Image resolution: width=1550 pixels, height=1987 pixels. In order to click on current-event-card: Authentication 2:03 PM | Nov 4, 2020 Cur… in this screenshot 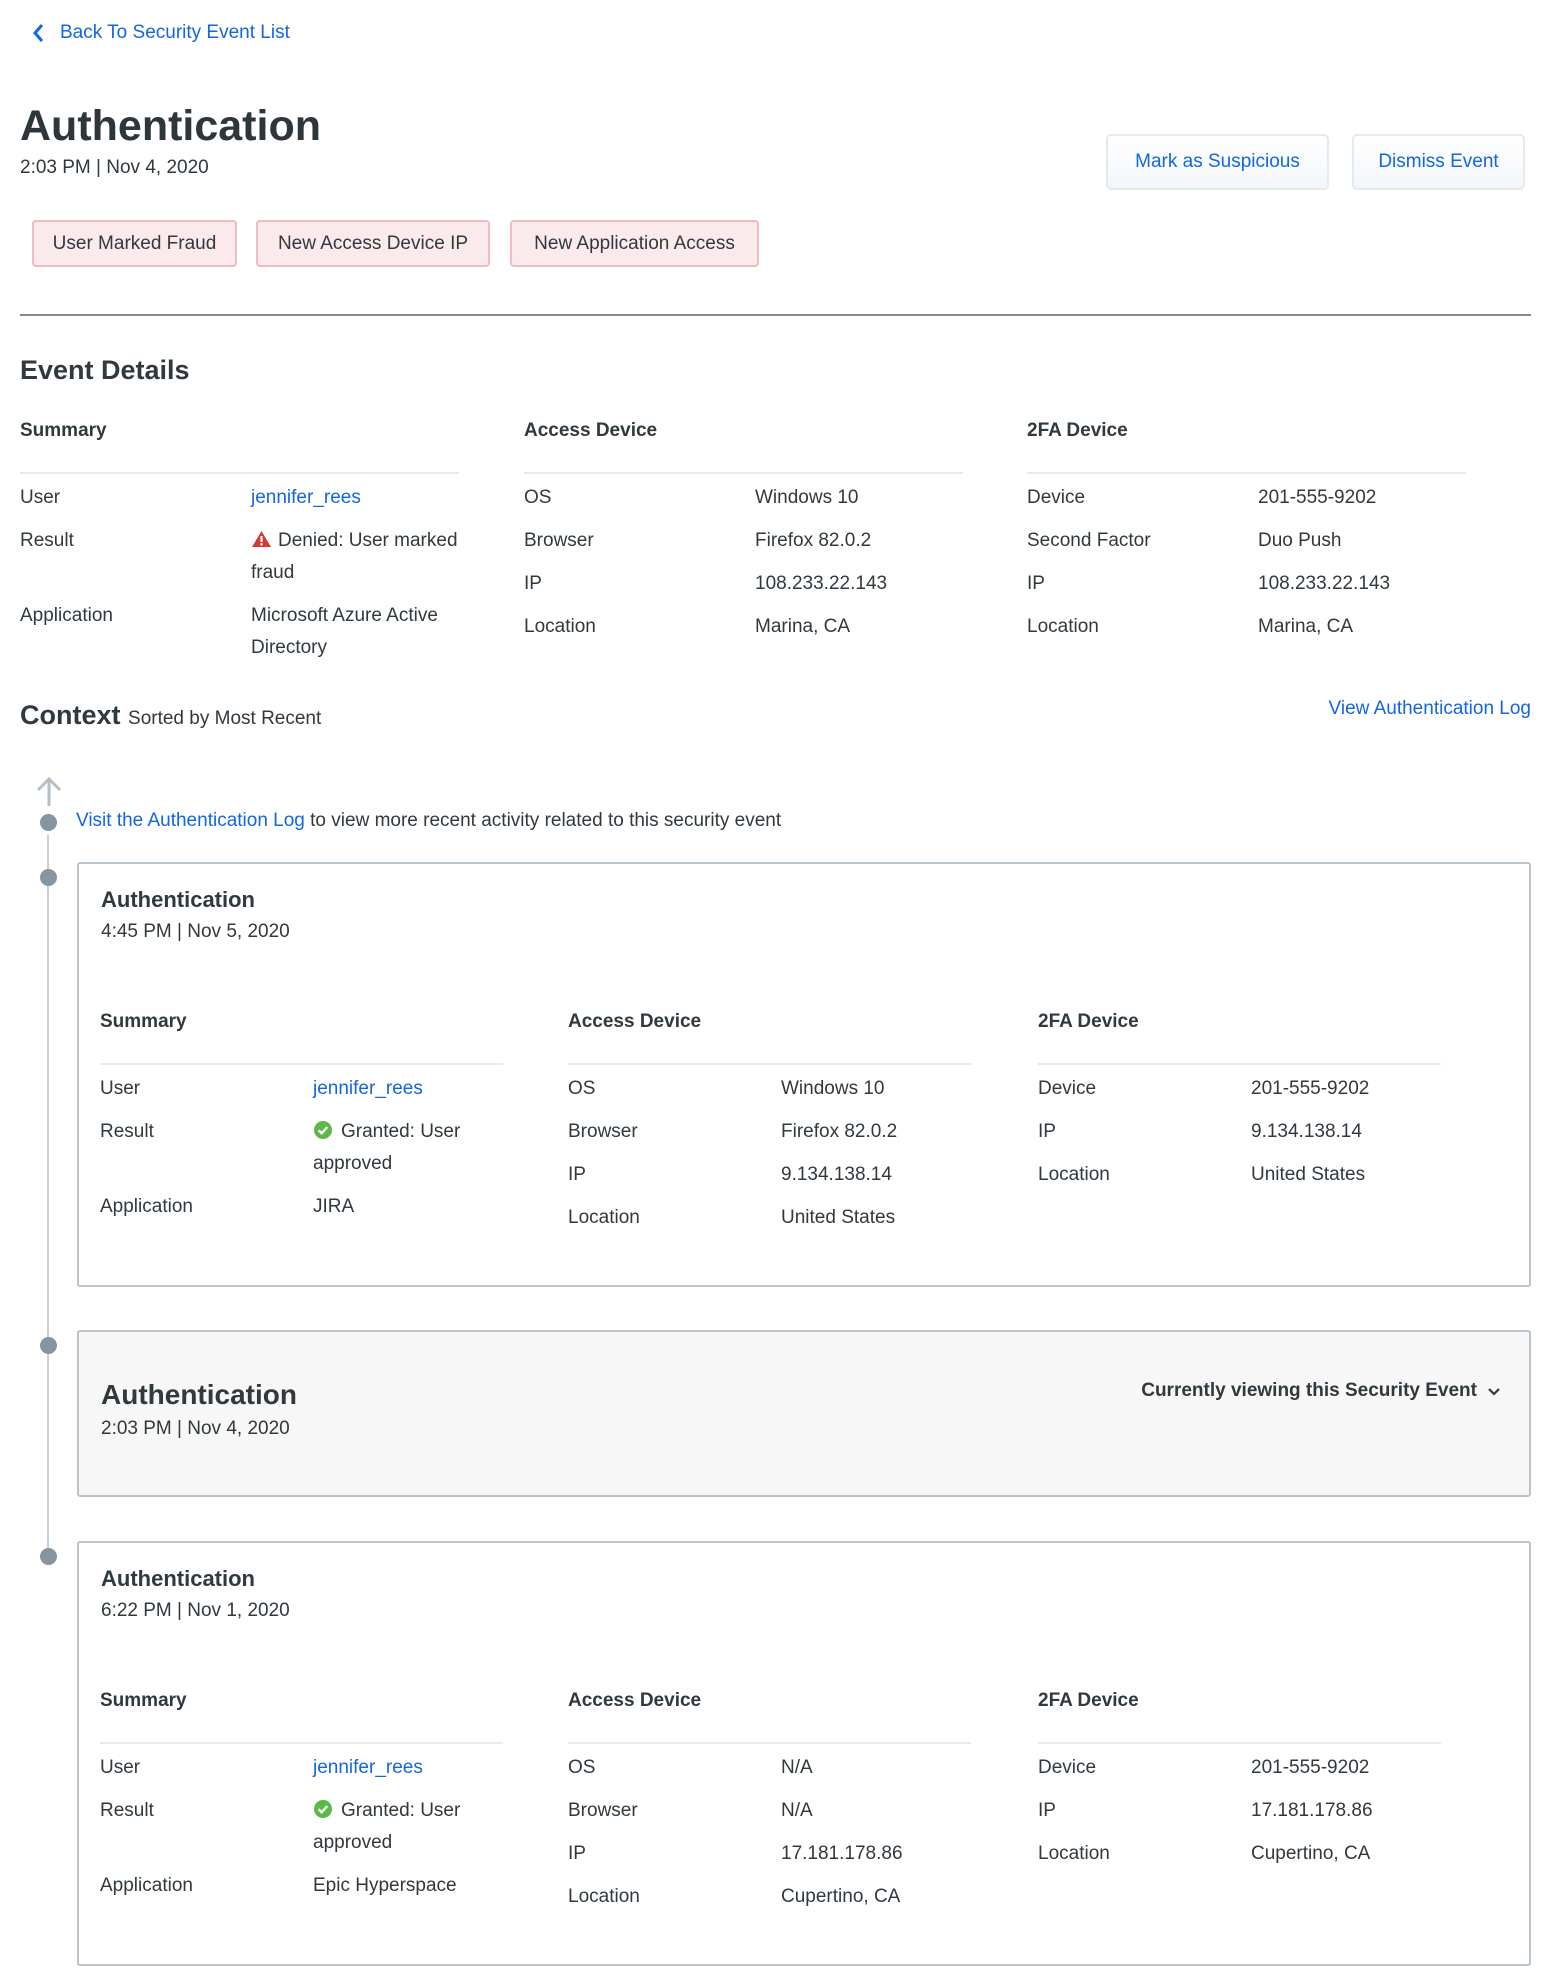, I will do `click(804, 1413)`.